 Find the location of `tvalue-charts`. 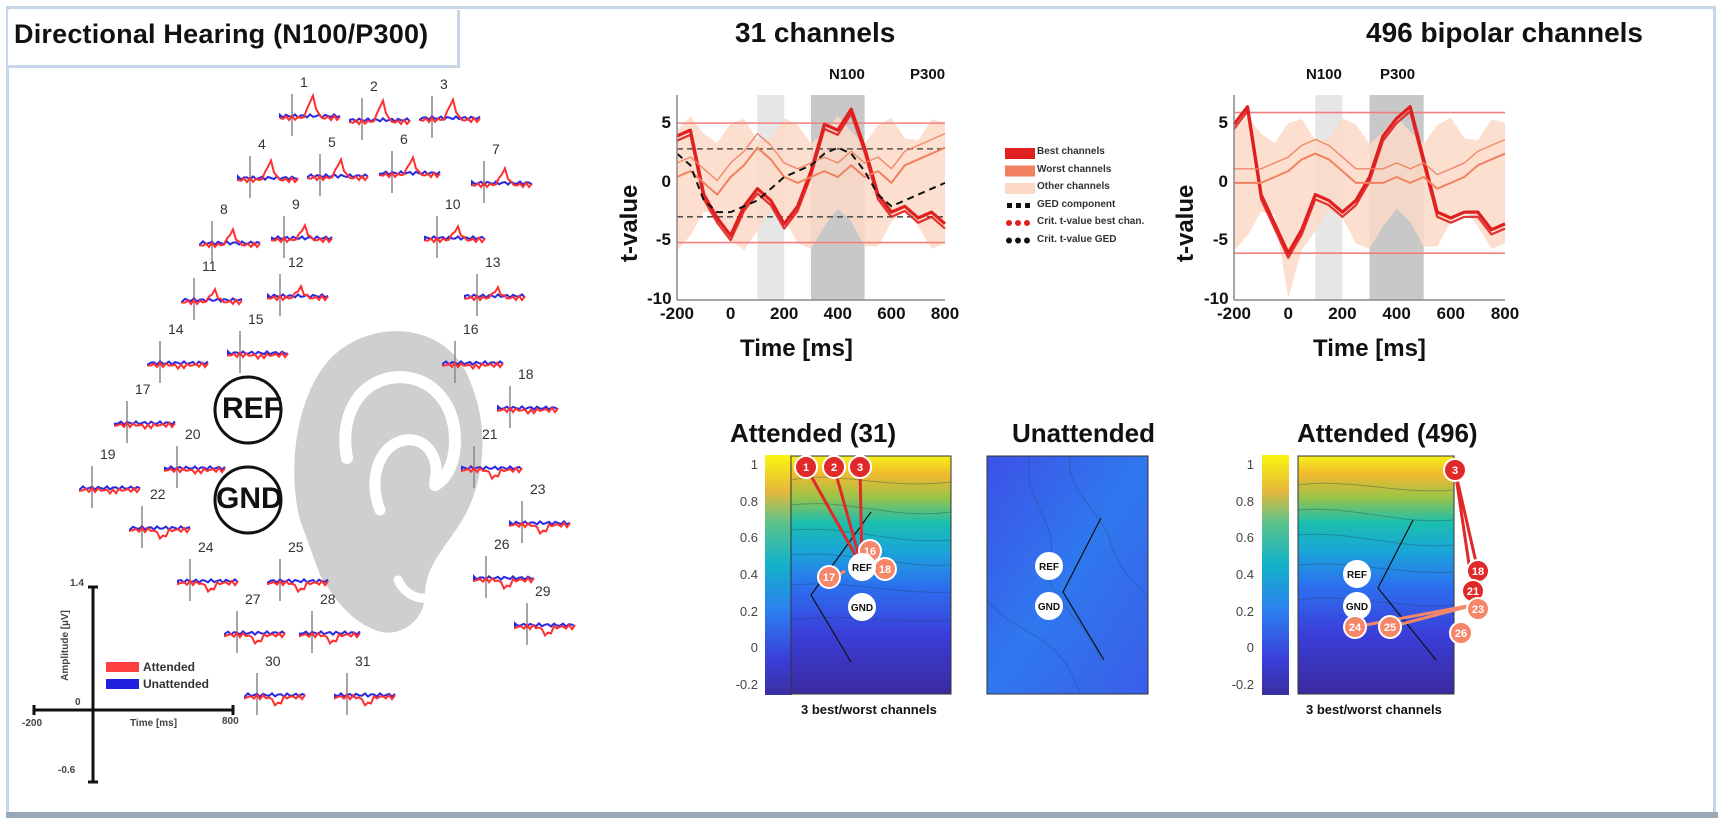

tvalue-charts is located at coordinates (1091, 198).